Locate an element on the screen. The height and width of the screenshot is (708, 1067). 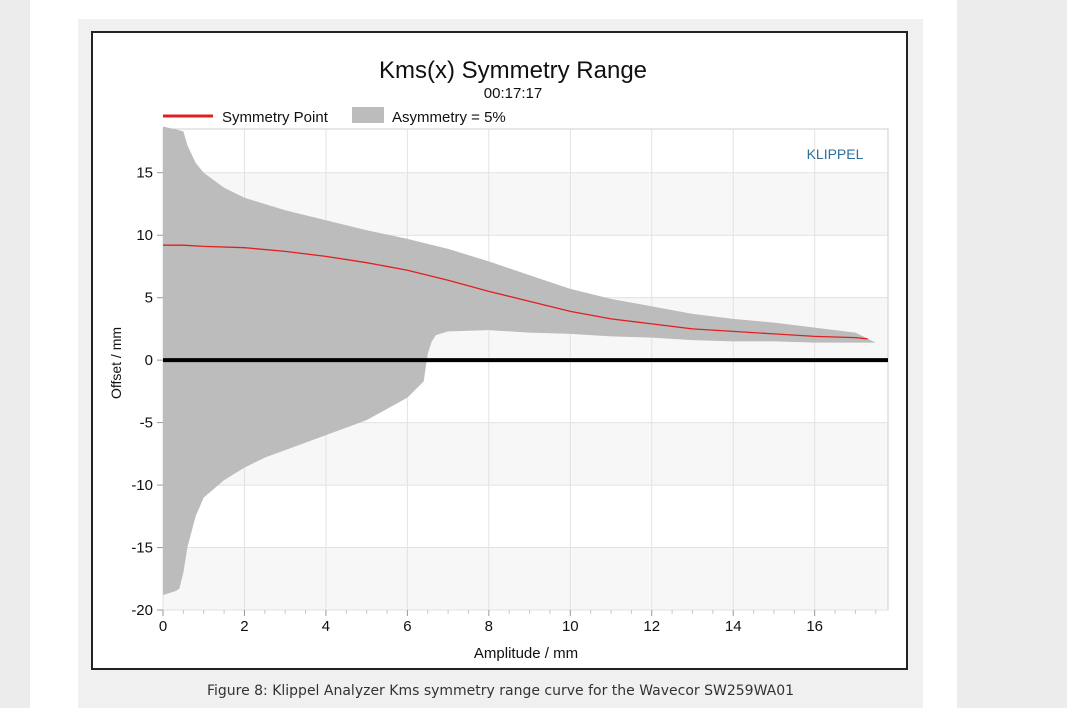
chart-subtitle: 00:17:17 is located at coordinates (513, 93).